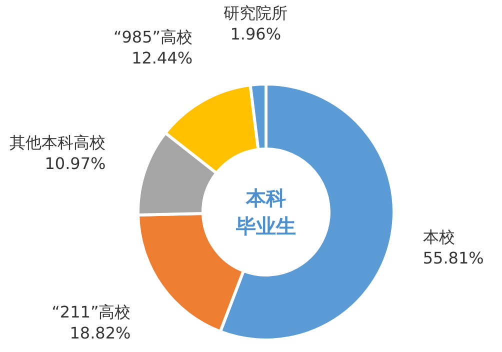 This screenshot has height=352, width=502. What do you see at coordinates (438, 236) in the screenshot?
I see `slice-label: 本校` at bounding box center [438, 236].